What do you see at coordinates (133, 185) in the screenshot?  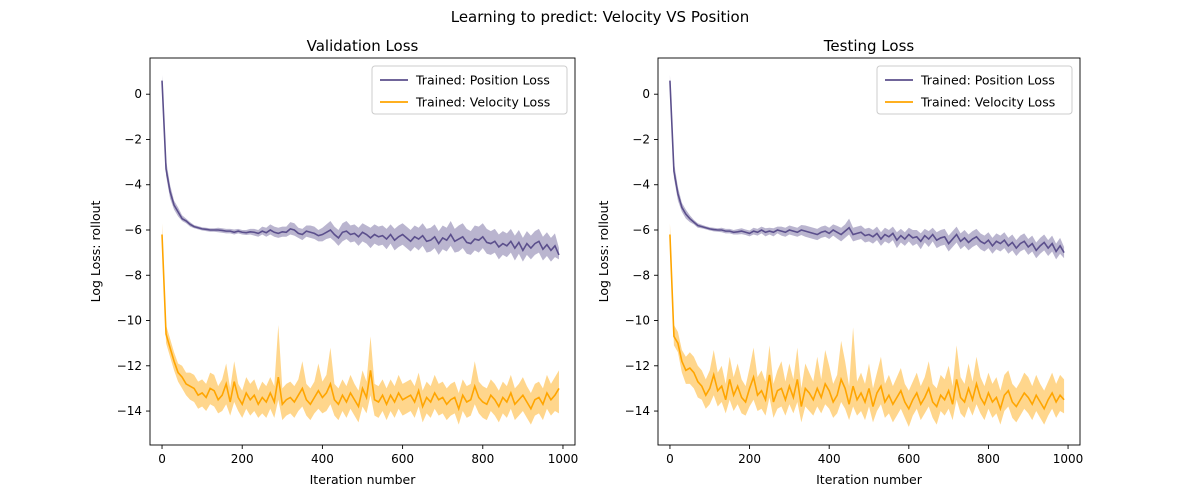 I see `validation-ytick-label: −4` at bounding box center [133, 185].